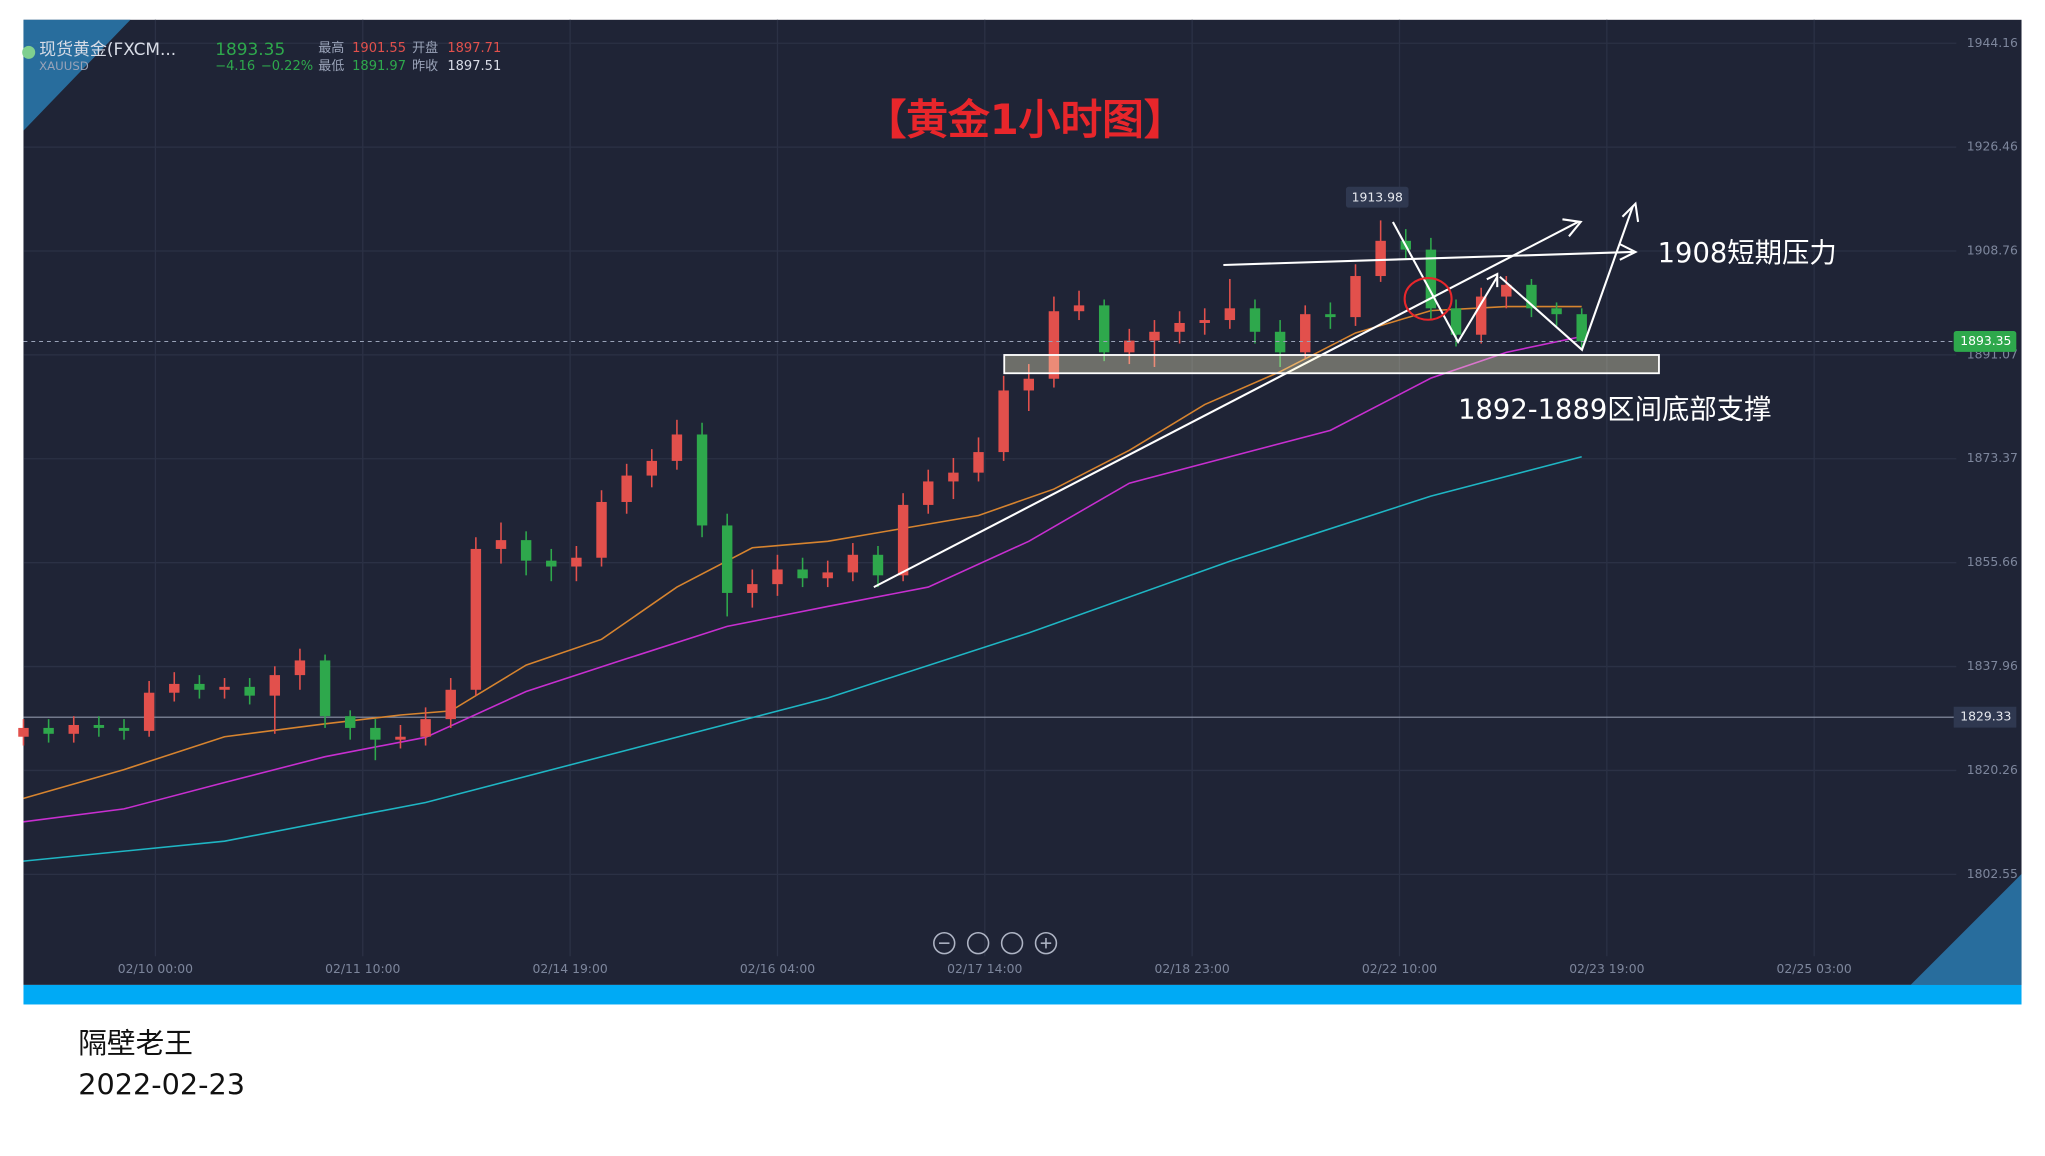  What do you see at coordinates (474, 48) in the screenshot?
I see `open-value: 1897.71` at bounding box center [474, 48].